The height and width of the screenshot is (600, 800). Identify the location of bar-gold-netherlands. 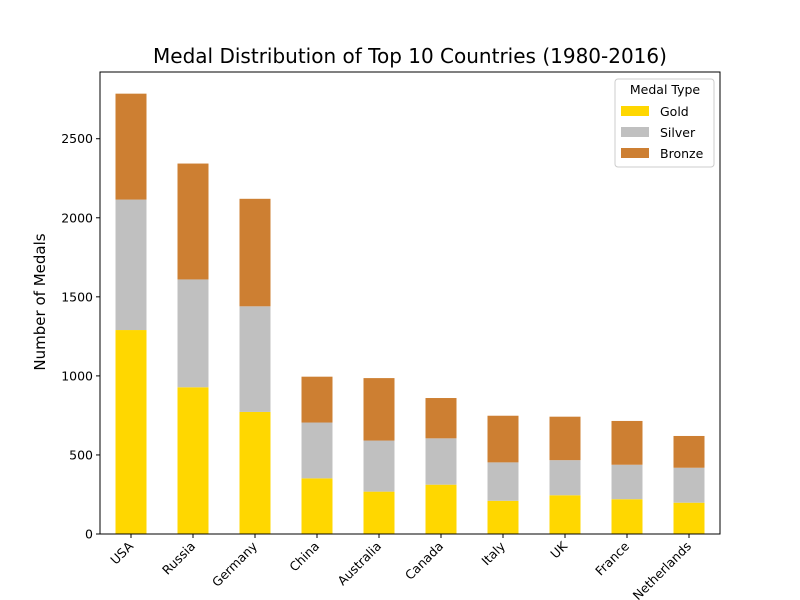
(689, 518).